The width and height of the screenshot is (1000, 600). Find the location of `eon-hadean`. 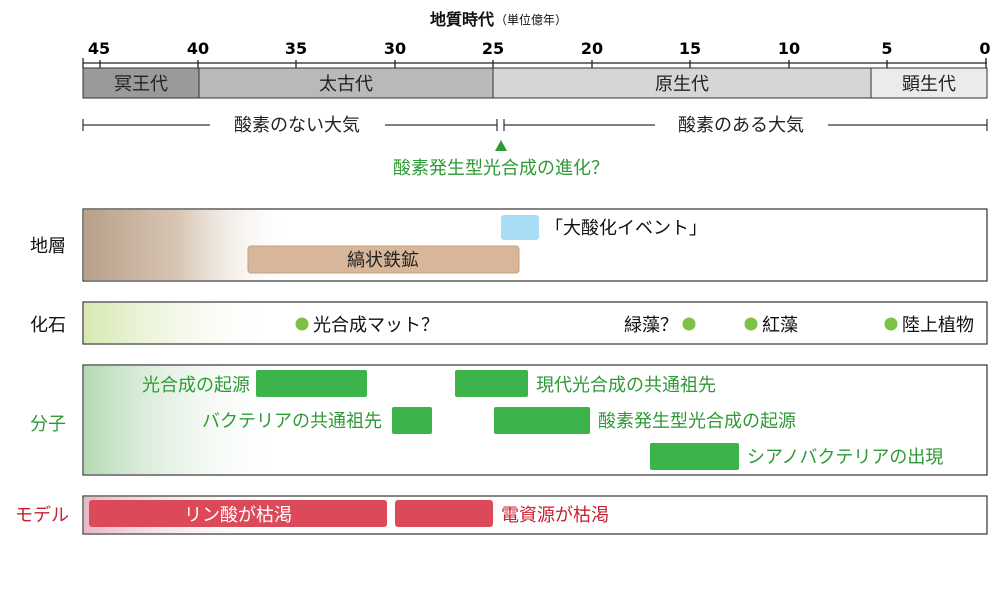

eon-hadean is located at coordinates (141, 83).